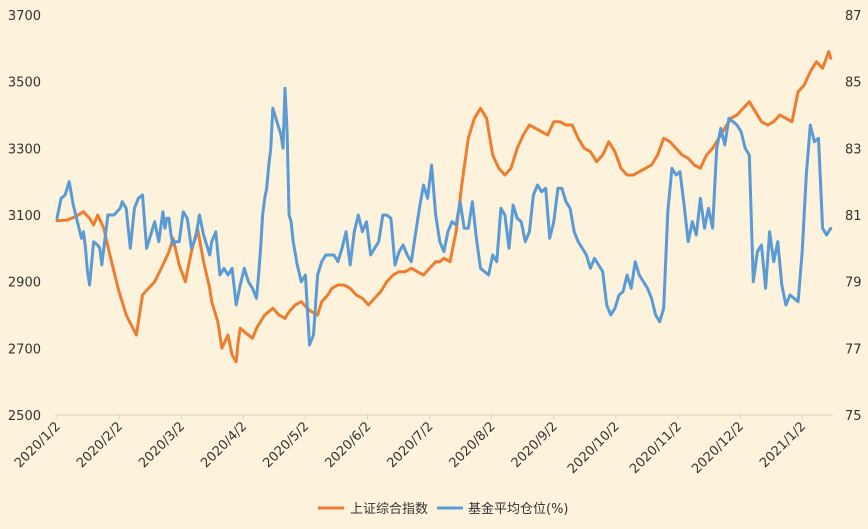 This screenshot has width=868, height=529. What do you see at coordinates (24, 83) in the screenshot?
I see `left-tick-label: 3500` at bounding box center [24, 83].